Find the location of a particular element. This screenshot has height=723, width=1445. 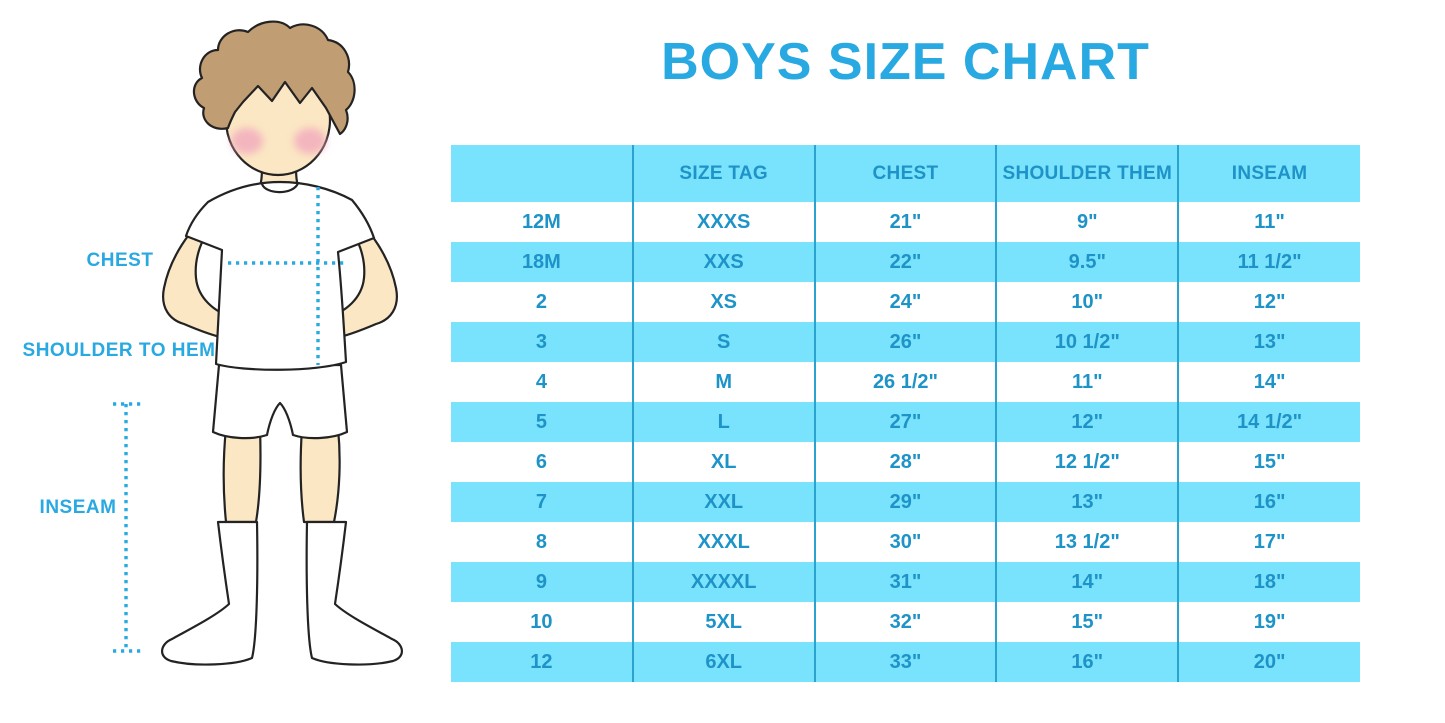

boy-hair is located at coordinates (274, 78).